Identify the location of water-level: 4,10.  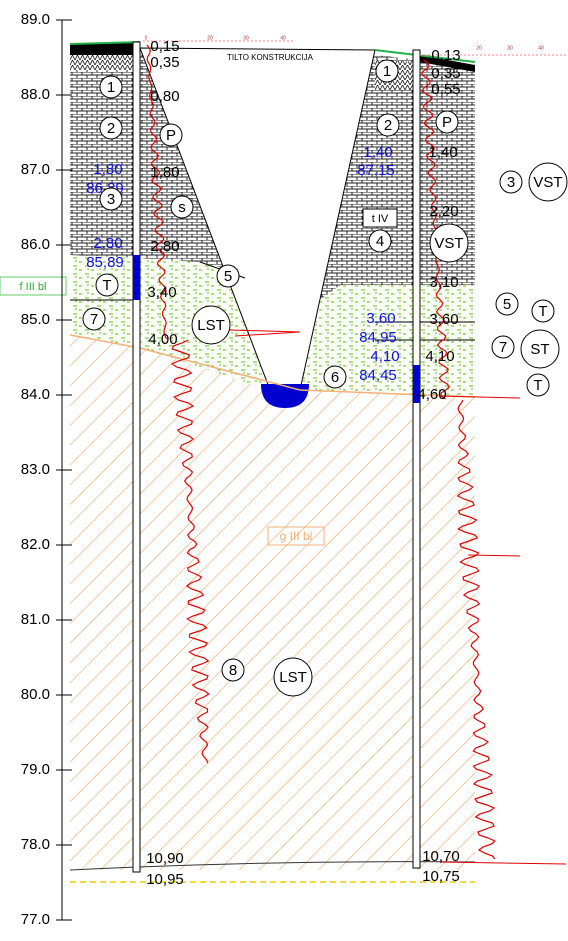
(384, 356).